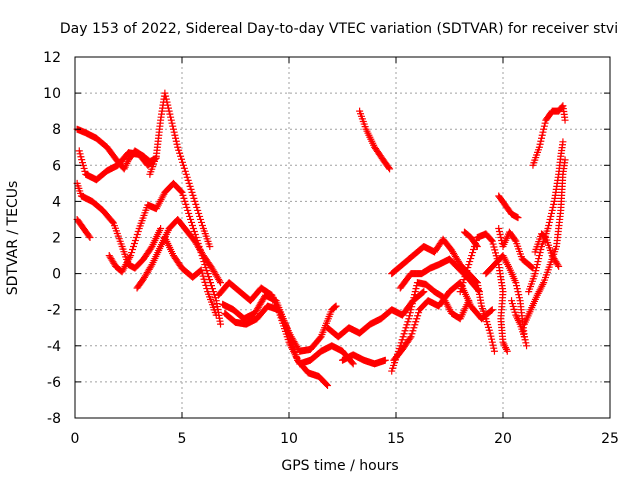 The image size is (640, 480). I want to click on y-tick-label: 6, so click(56, 166).